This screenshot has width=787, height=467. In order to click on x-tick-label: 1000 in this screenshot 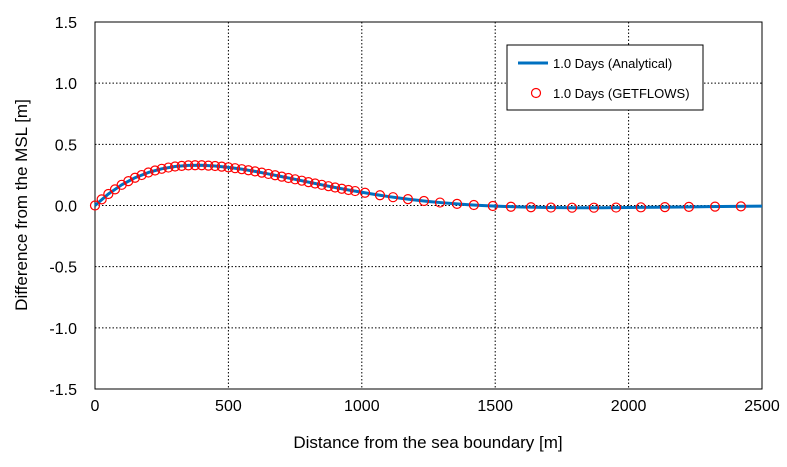, I will do `click(362, 406)`.